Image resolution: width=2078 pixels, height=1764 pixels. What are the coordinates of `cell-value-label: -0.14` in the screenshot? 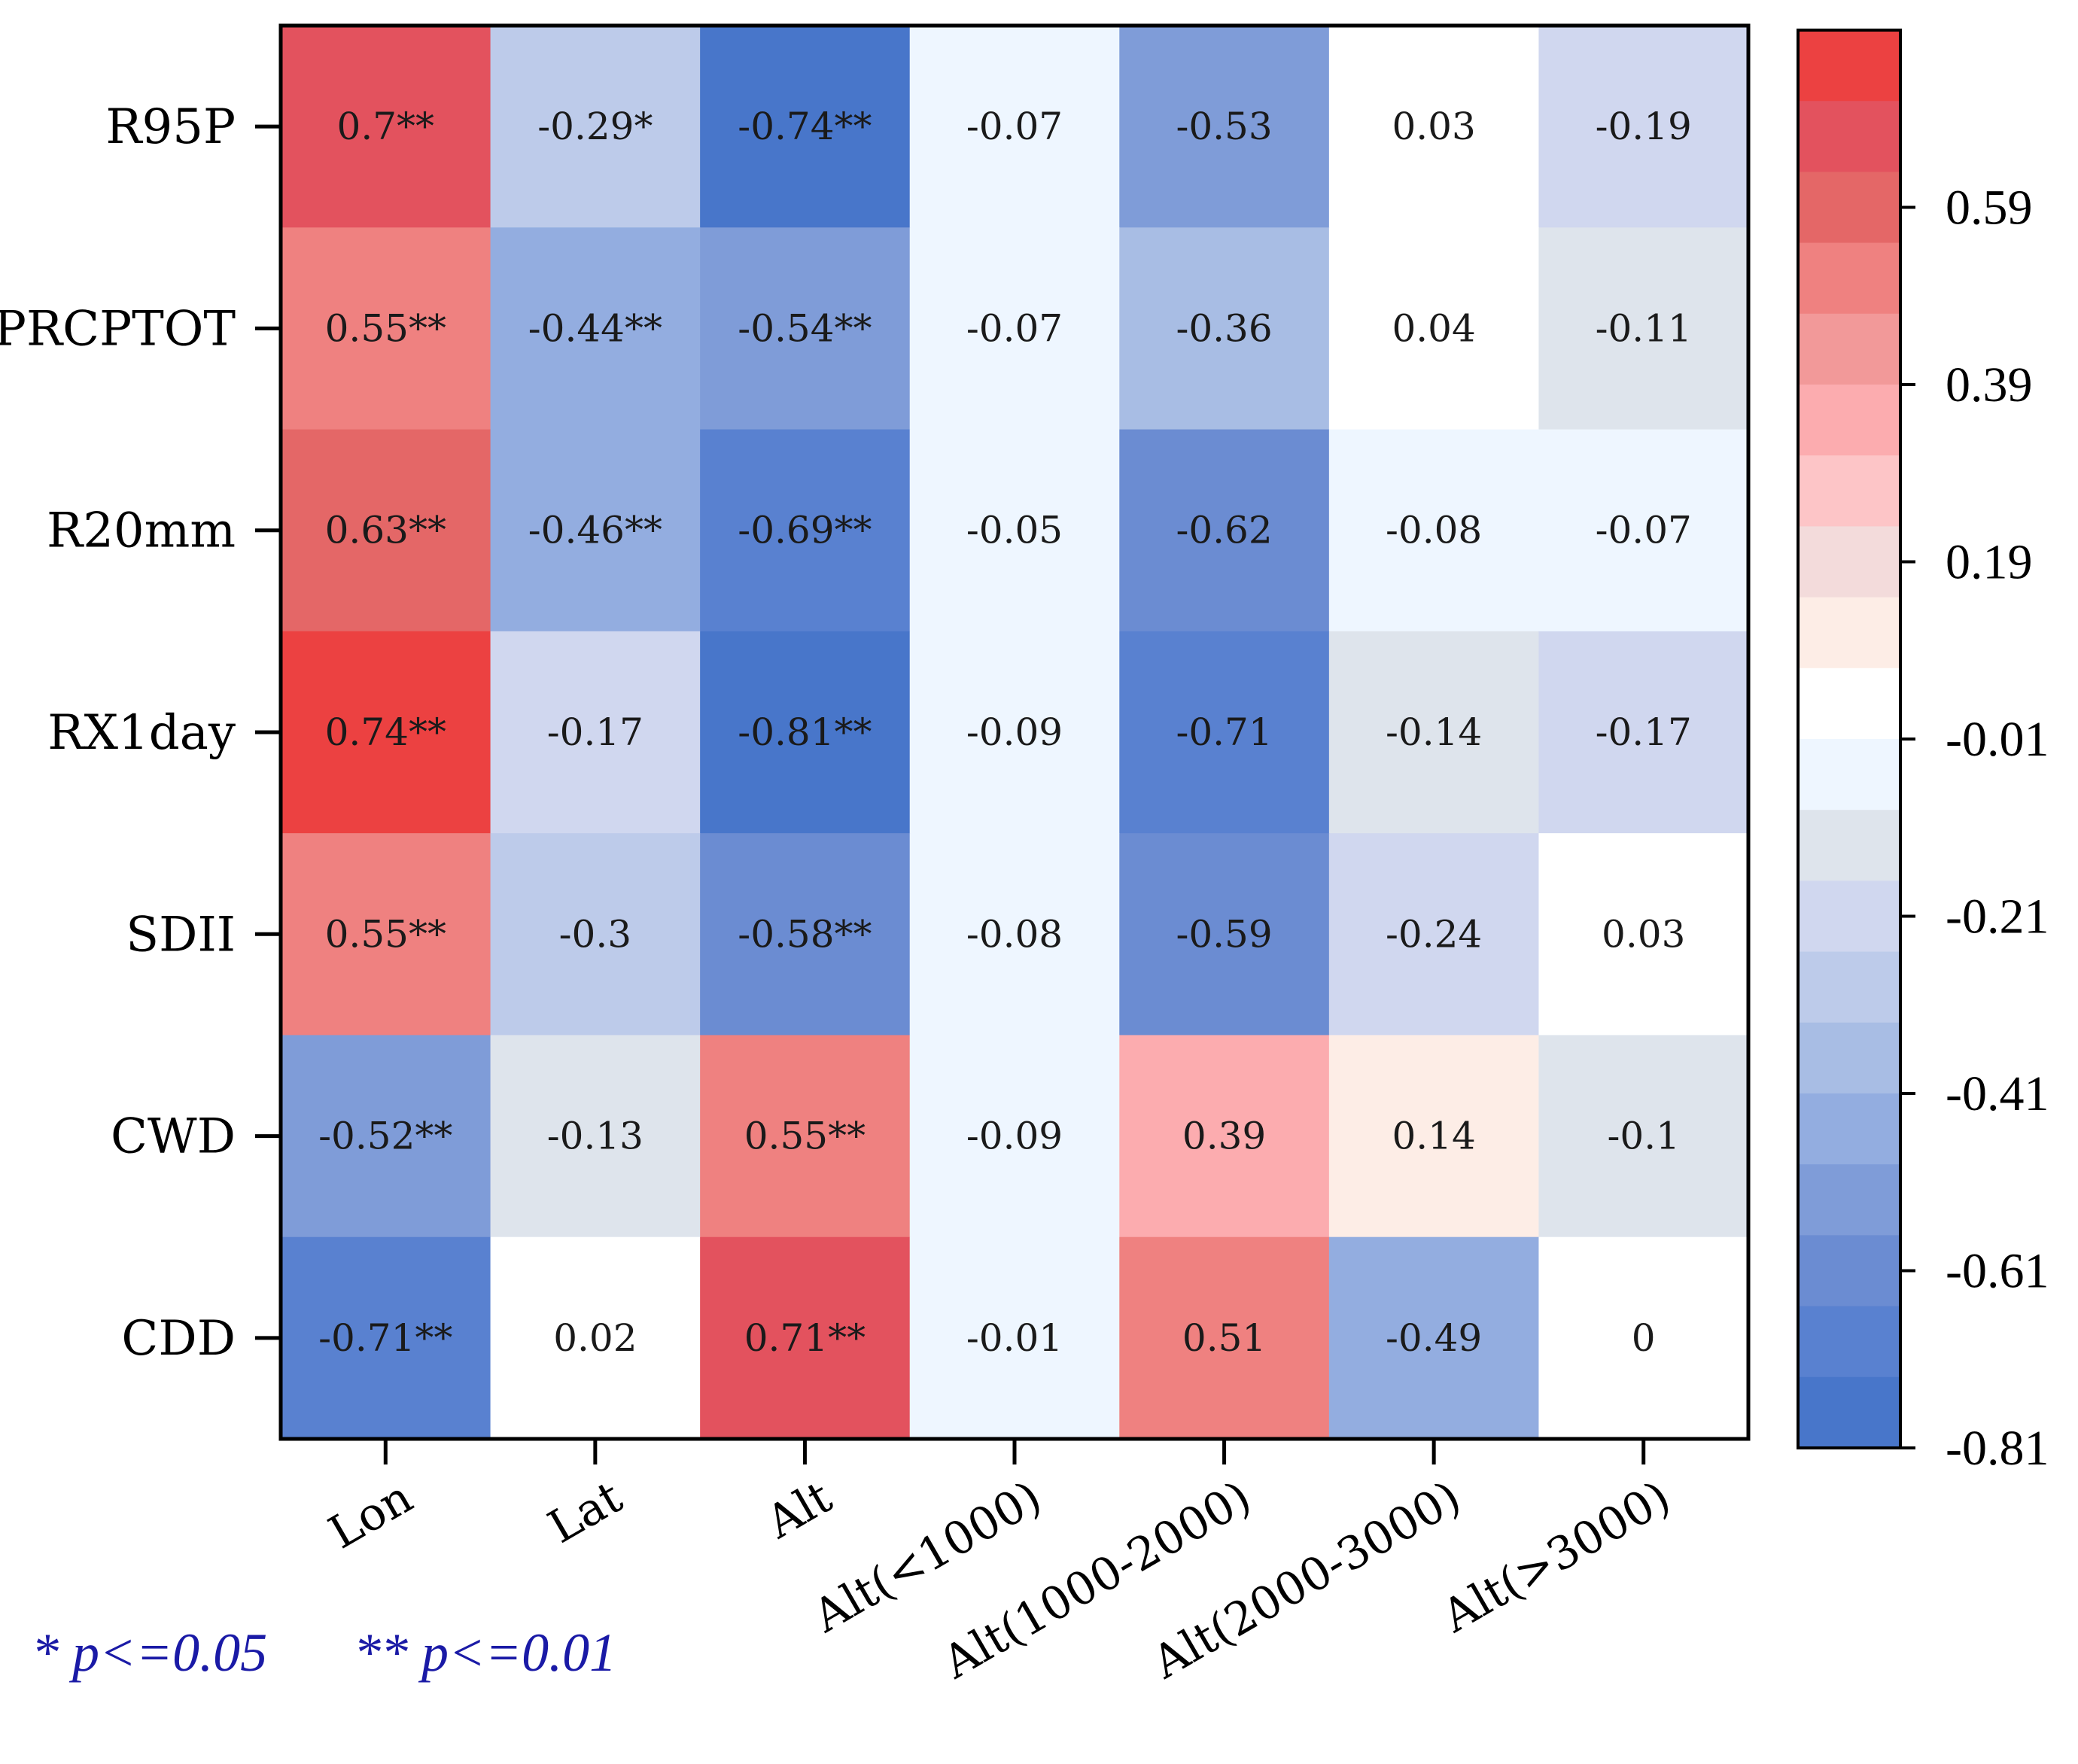 It's located at (1434, 732).